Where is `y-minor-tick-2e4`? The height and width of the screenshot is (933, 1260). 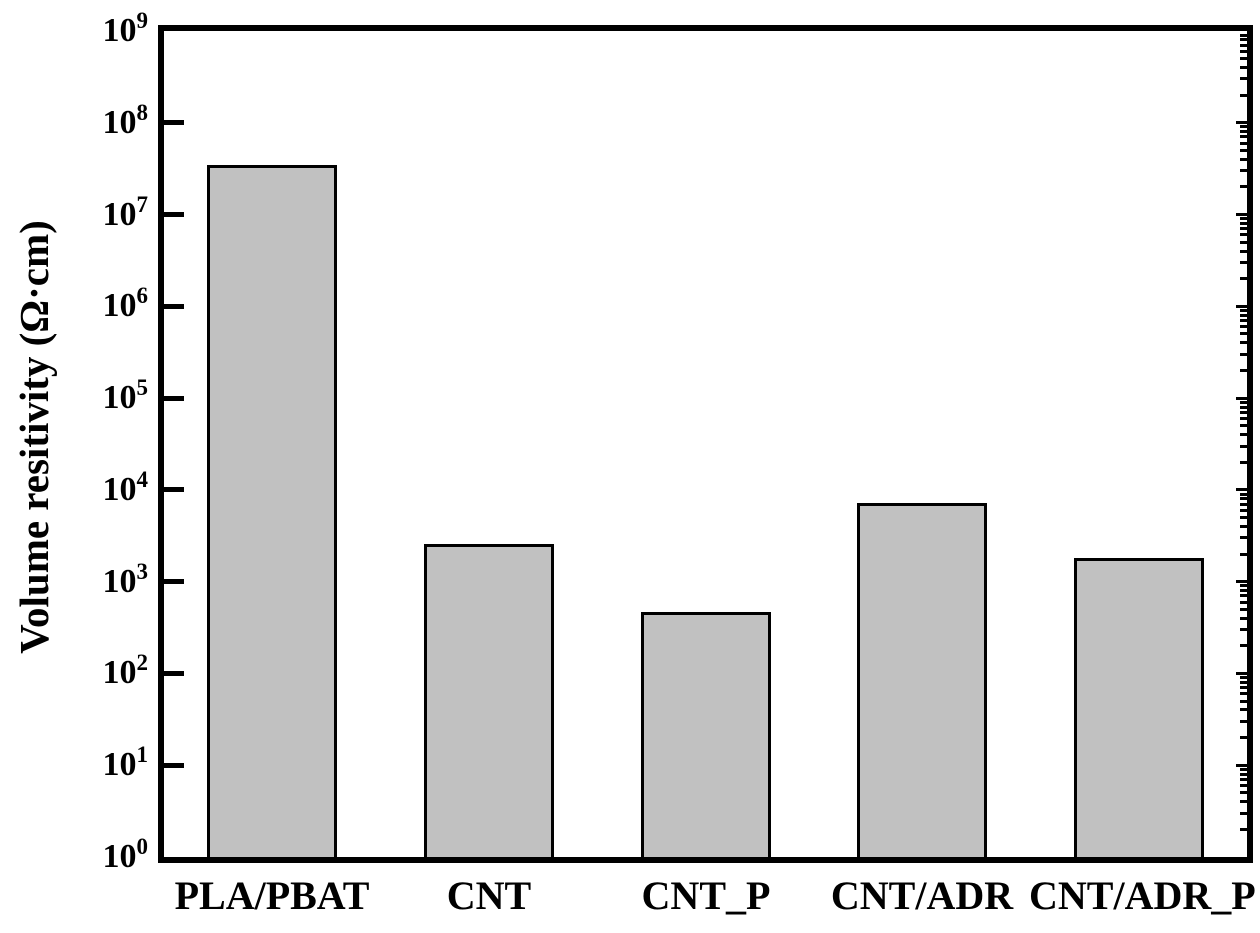 y-minor-tick-2e4 is located at coordinates (1243, 462).